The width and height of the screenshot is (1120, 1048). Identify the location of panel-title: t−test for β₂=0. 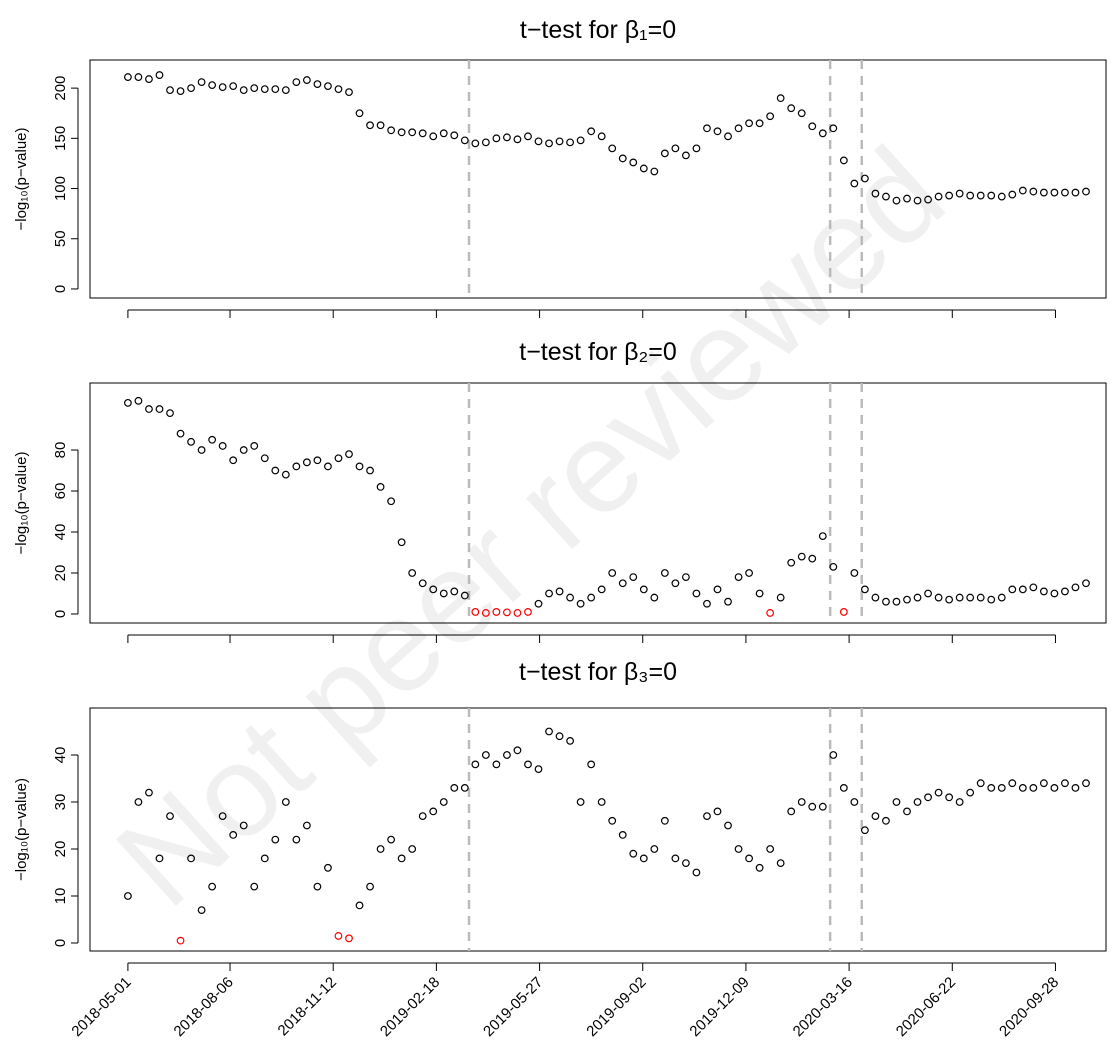
(598, 352).